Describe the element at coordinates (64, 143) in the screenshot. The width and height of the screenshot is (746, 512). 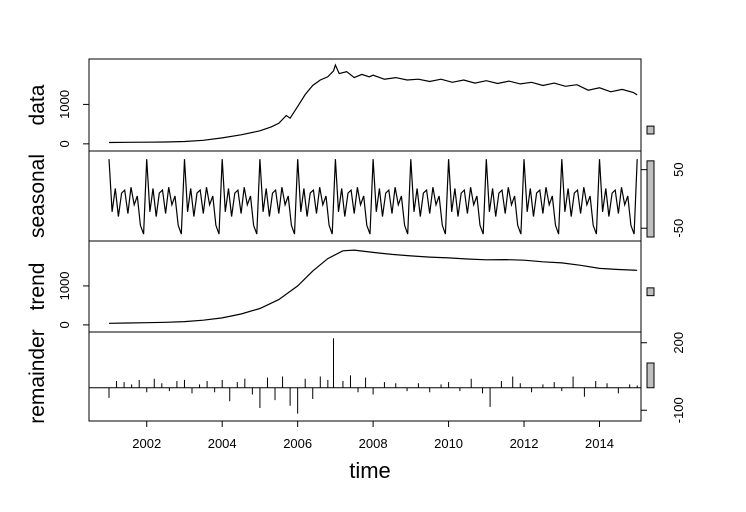
I see `ytick-label-data-0: 0` at that location.